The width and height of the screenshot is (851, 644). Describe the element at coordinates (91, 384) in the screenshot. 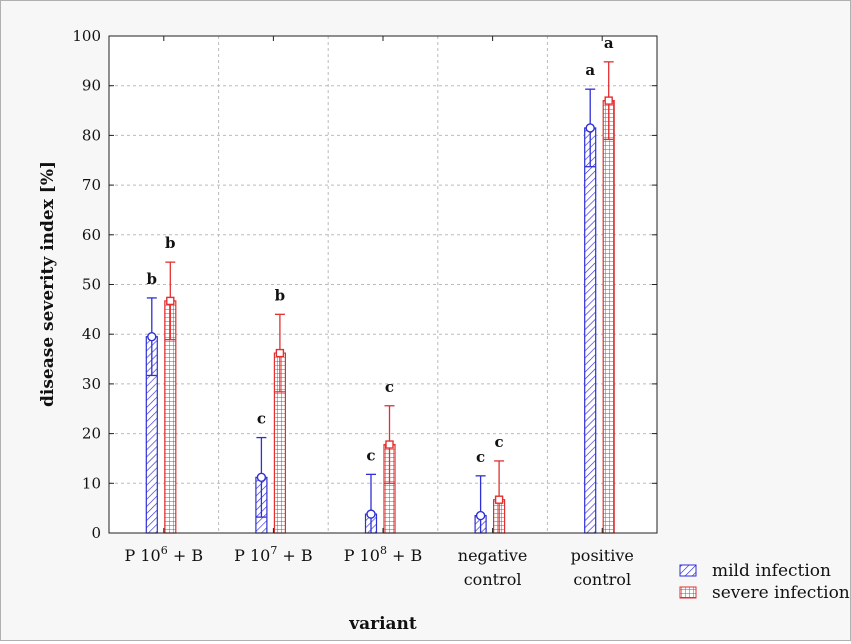

I see `y-tick-label: 30` at that location.